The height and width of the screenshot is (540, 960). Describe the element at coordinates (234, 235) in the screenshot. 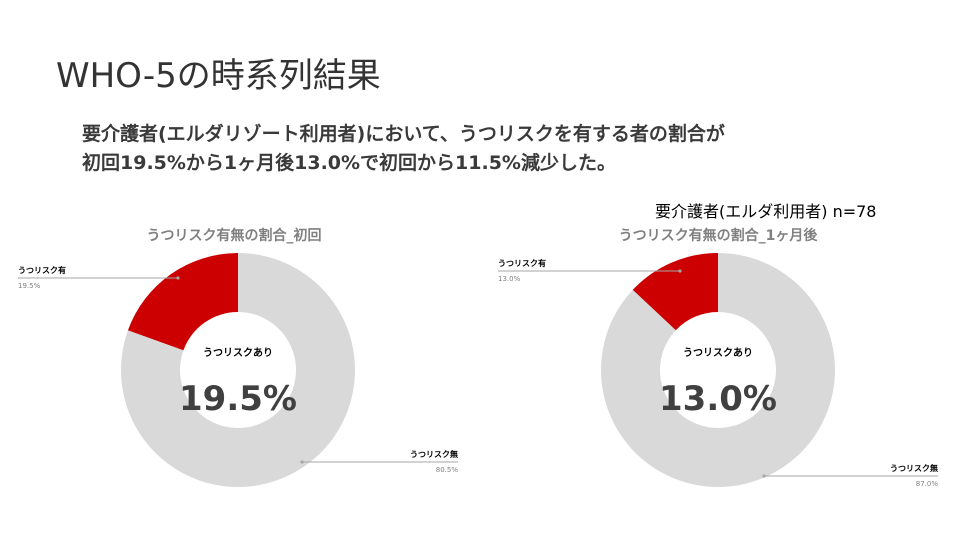

I see `chart-title: うつリスク有無の割合_初回` at that location.